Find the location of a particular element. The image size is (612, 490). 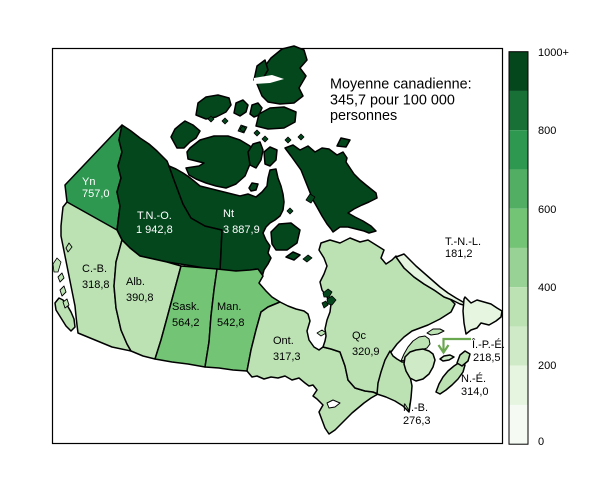

svg-text: 200 is located at coordinates (547, 366).